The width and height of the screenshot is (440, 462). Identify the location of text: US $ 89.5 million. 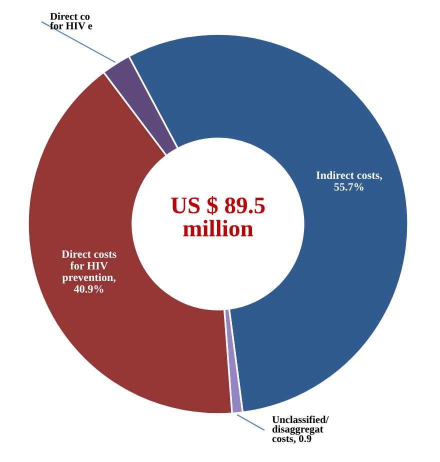
(218, 216).